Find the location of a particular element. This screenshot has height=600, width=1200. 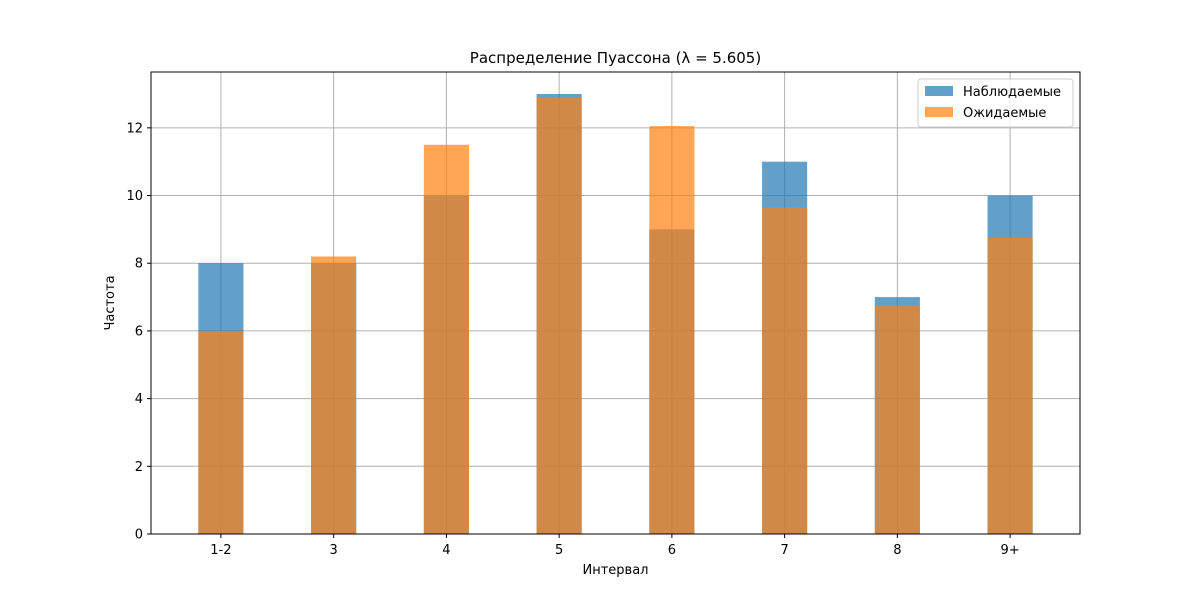

x-tick-label: 9+ is located at coordinates (1010, 550).